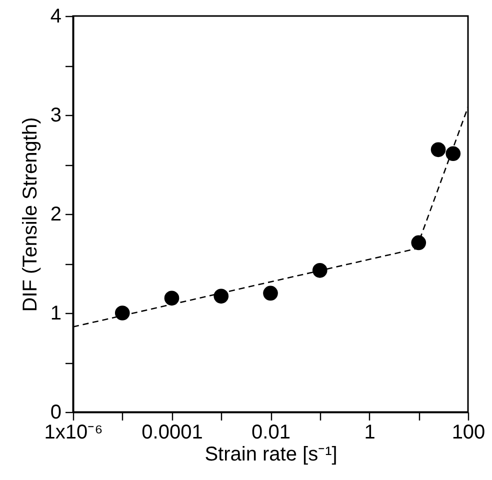  I want to click on y-tick-label: 2, so click(56, 215).